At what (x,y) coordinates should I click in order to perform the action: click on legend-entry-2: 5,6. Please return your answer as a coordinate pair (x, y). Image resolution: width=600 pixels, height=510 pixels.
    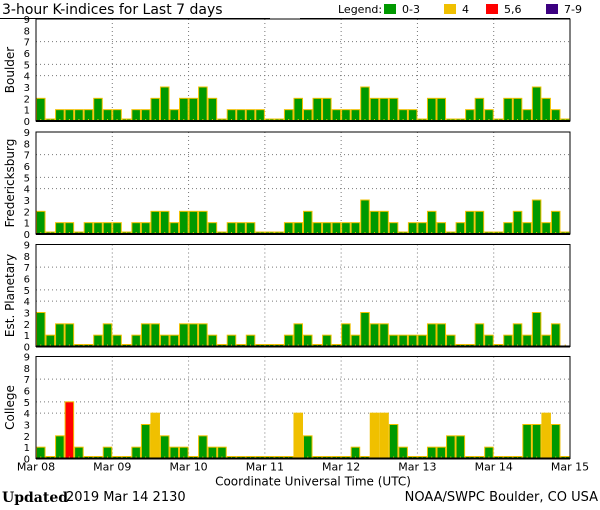
    Looking at the image, I should click on (513, 9).